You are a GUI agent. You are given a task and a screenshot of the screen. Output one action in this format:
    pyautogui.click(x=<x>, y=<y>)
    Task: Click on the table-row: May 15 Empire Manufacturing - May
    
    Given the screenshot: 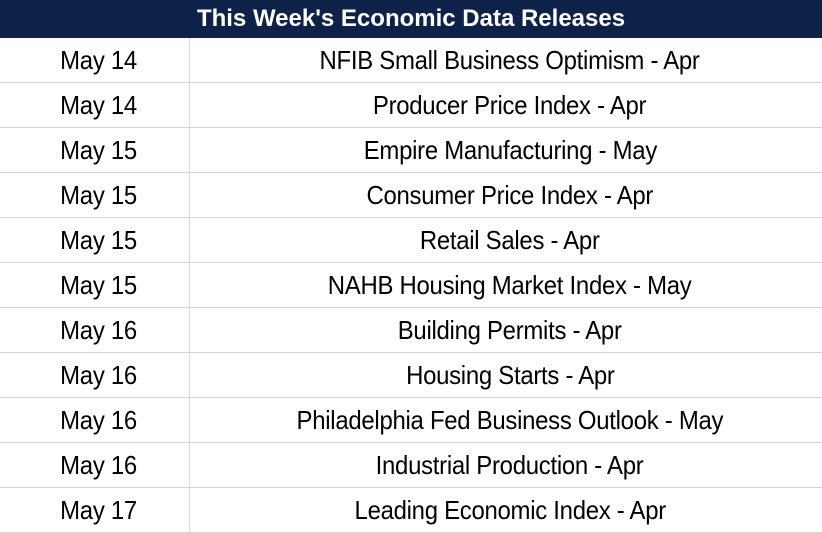 What is the action you would take?
    pyautogui.click(x=411, y=150)
    